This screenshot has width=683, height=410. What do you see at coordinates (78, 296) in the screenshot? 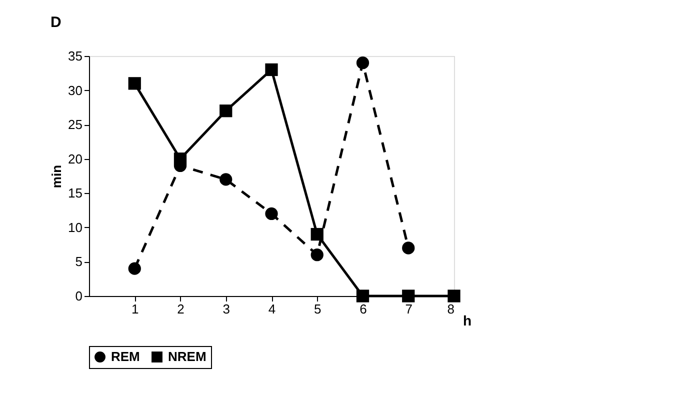
I see `y-tick-label: 0` at bounding box center [78, 296].